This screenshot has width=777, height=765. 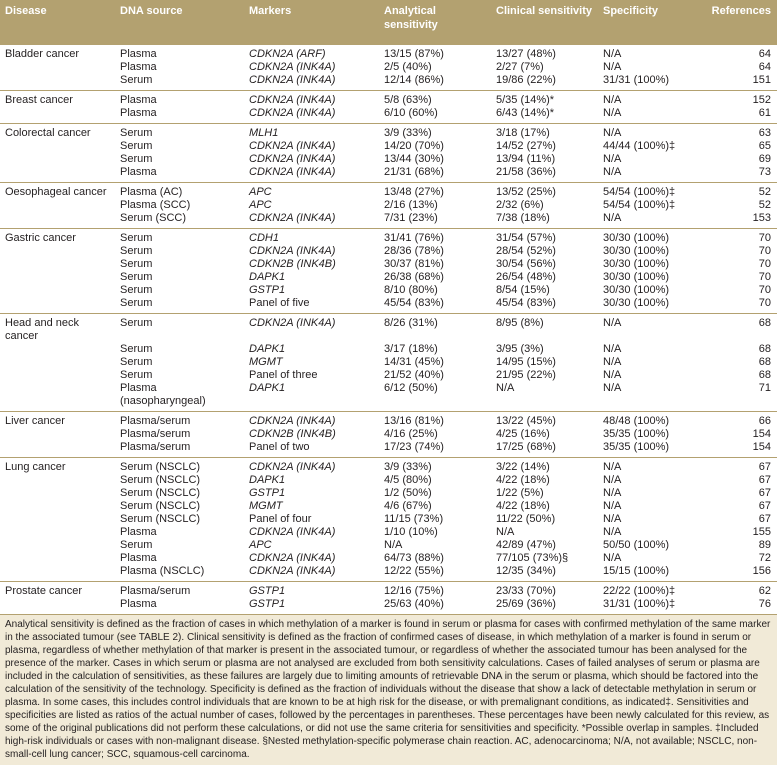 I want to click on clinical-sensitivity: 4/25 (16%), so click(x=523, y=434).